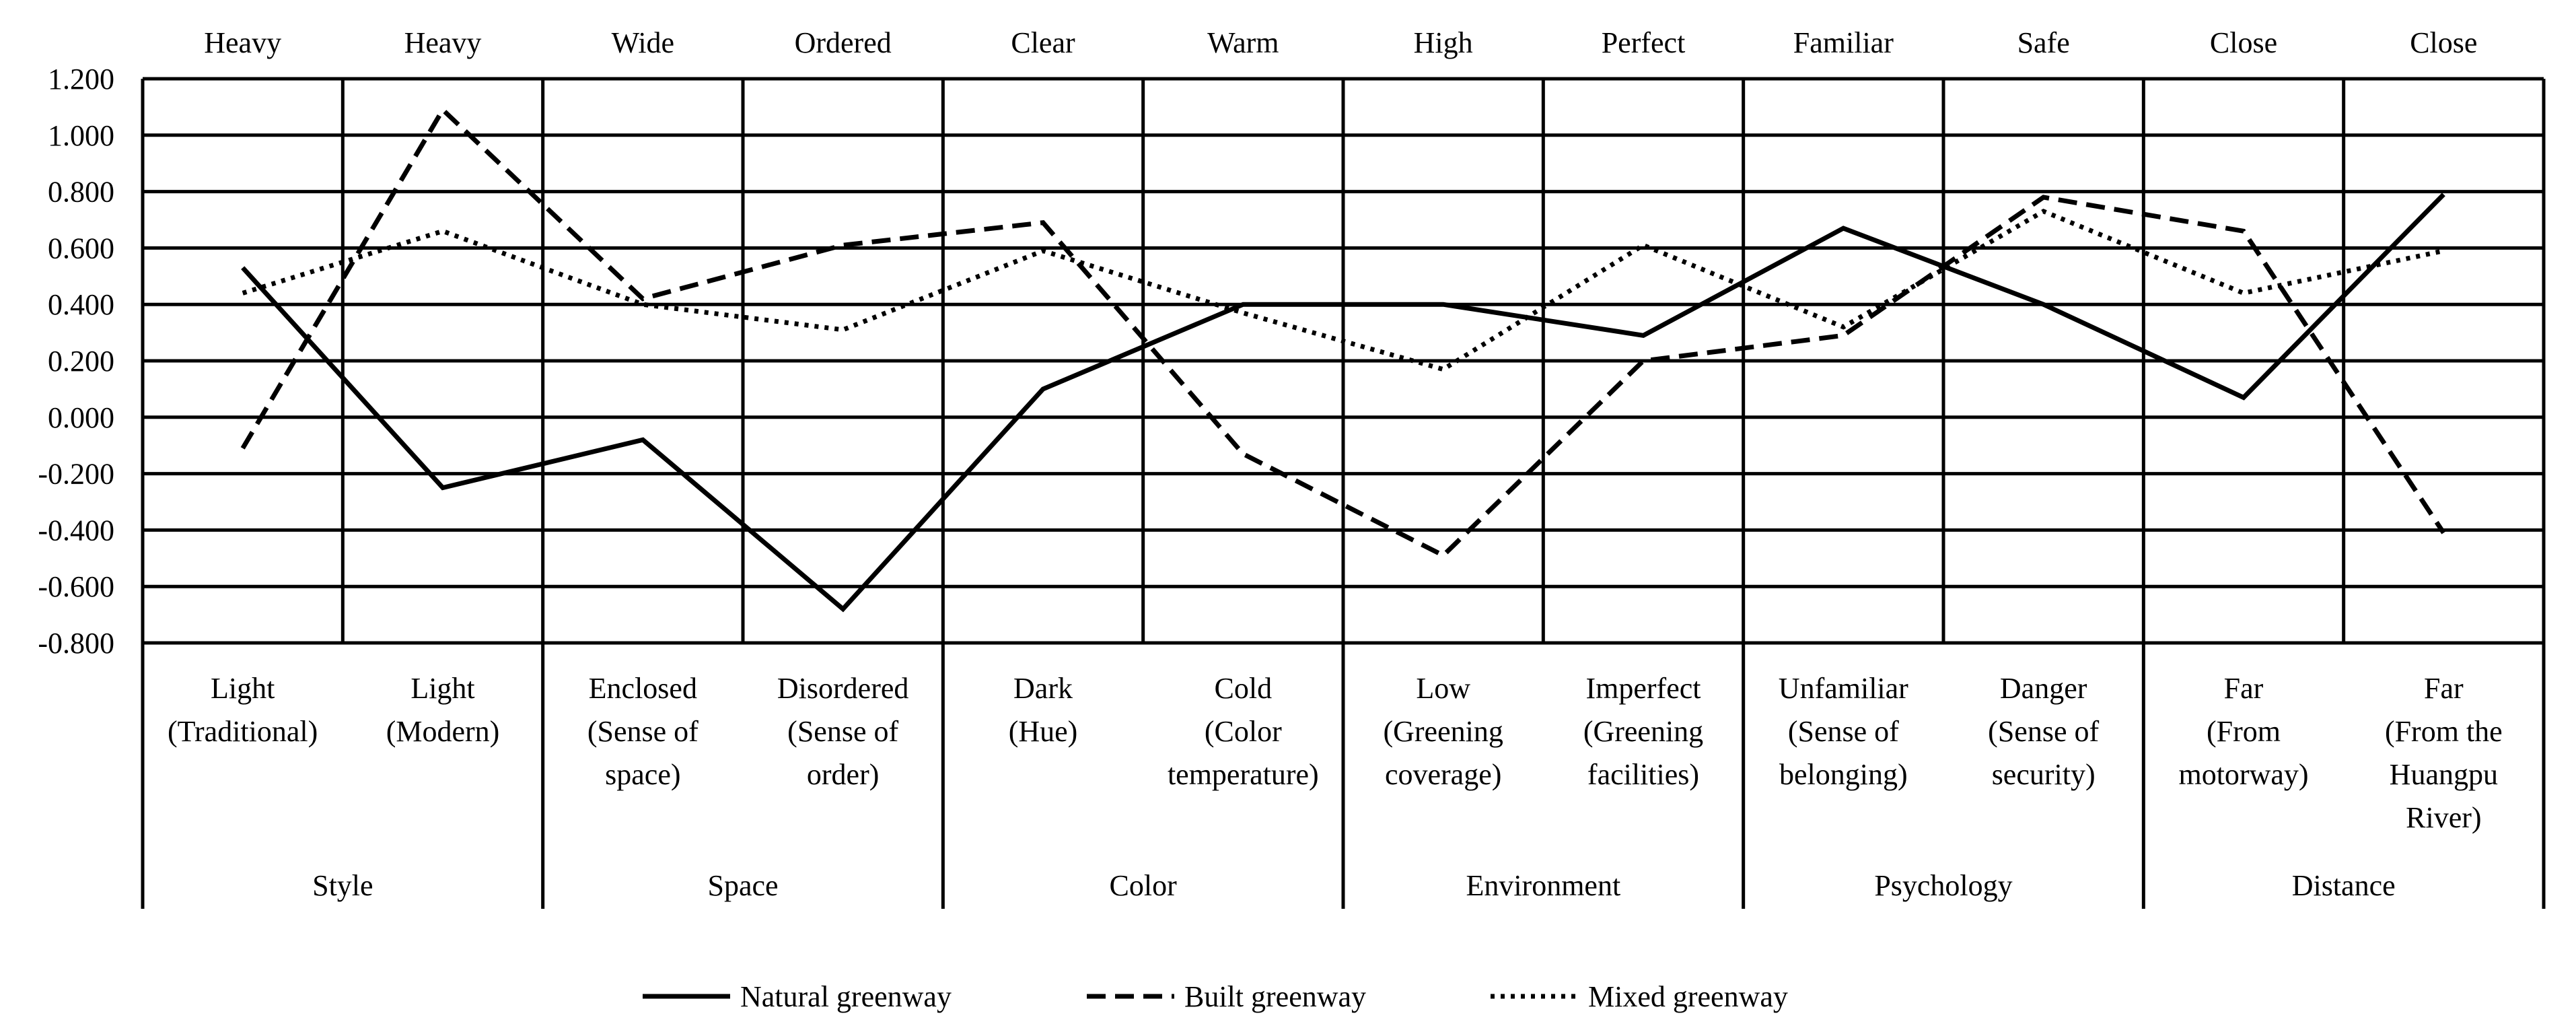 The width and height of the screenshot is (2576, 1032). Describe the element at coordinates (1043, 42) in the screenshot. I see `top-label: Clear` at that location.